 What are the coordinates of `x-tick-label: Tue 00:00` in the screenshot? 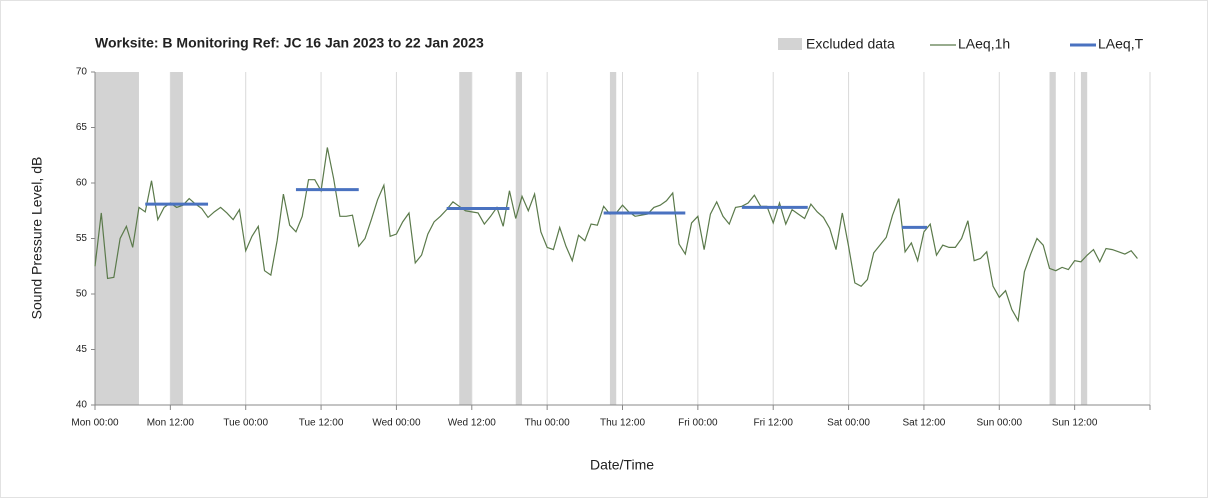 It's located at (245, 423).